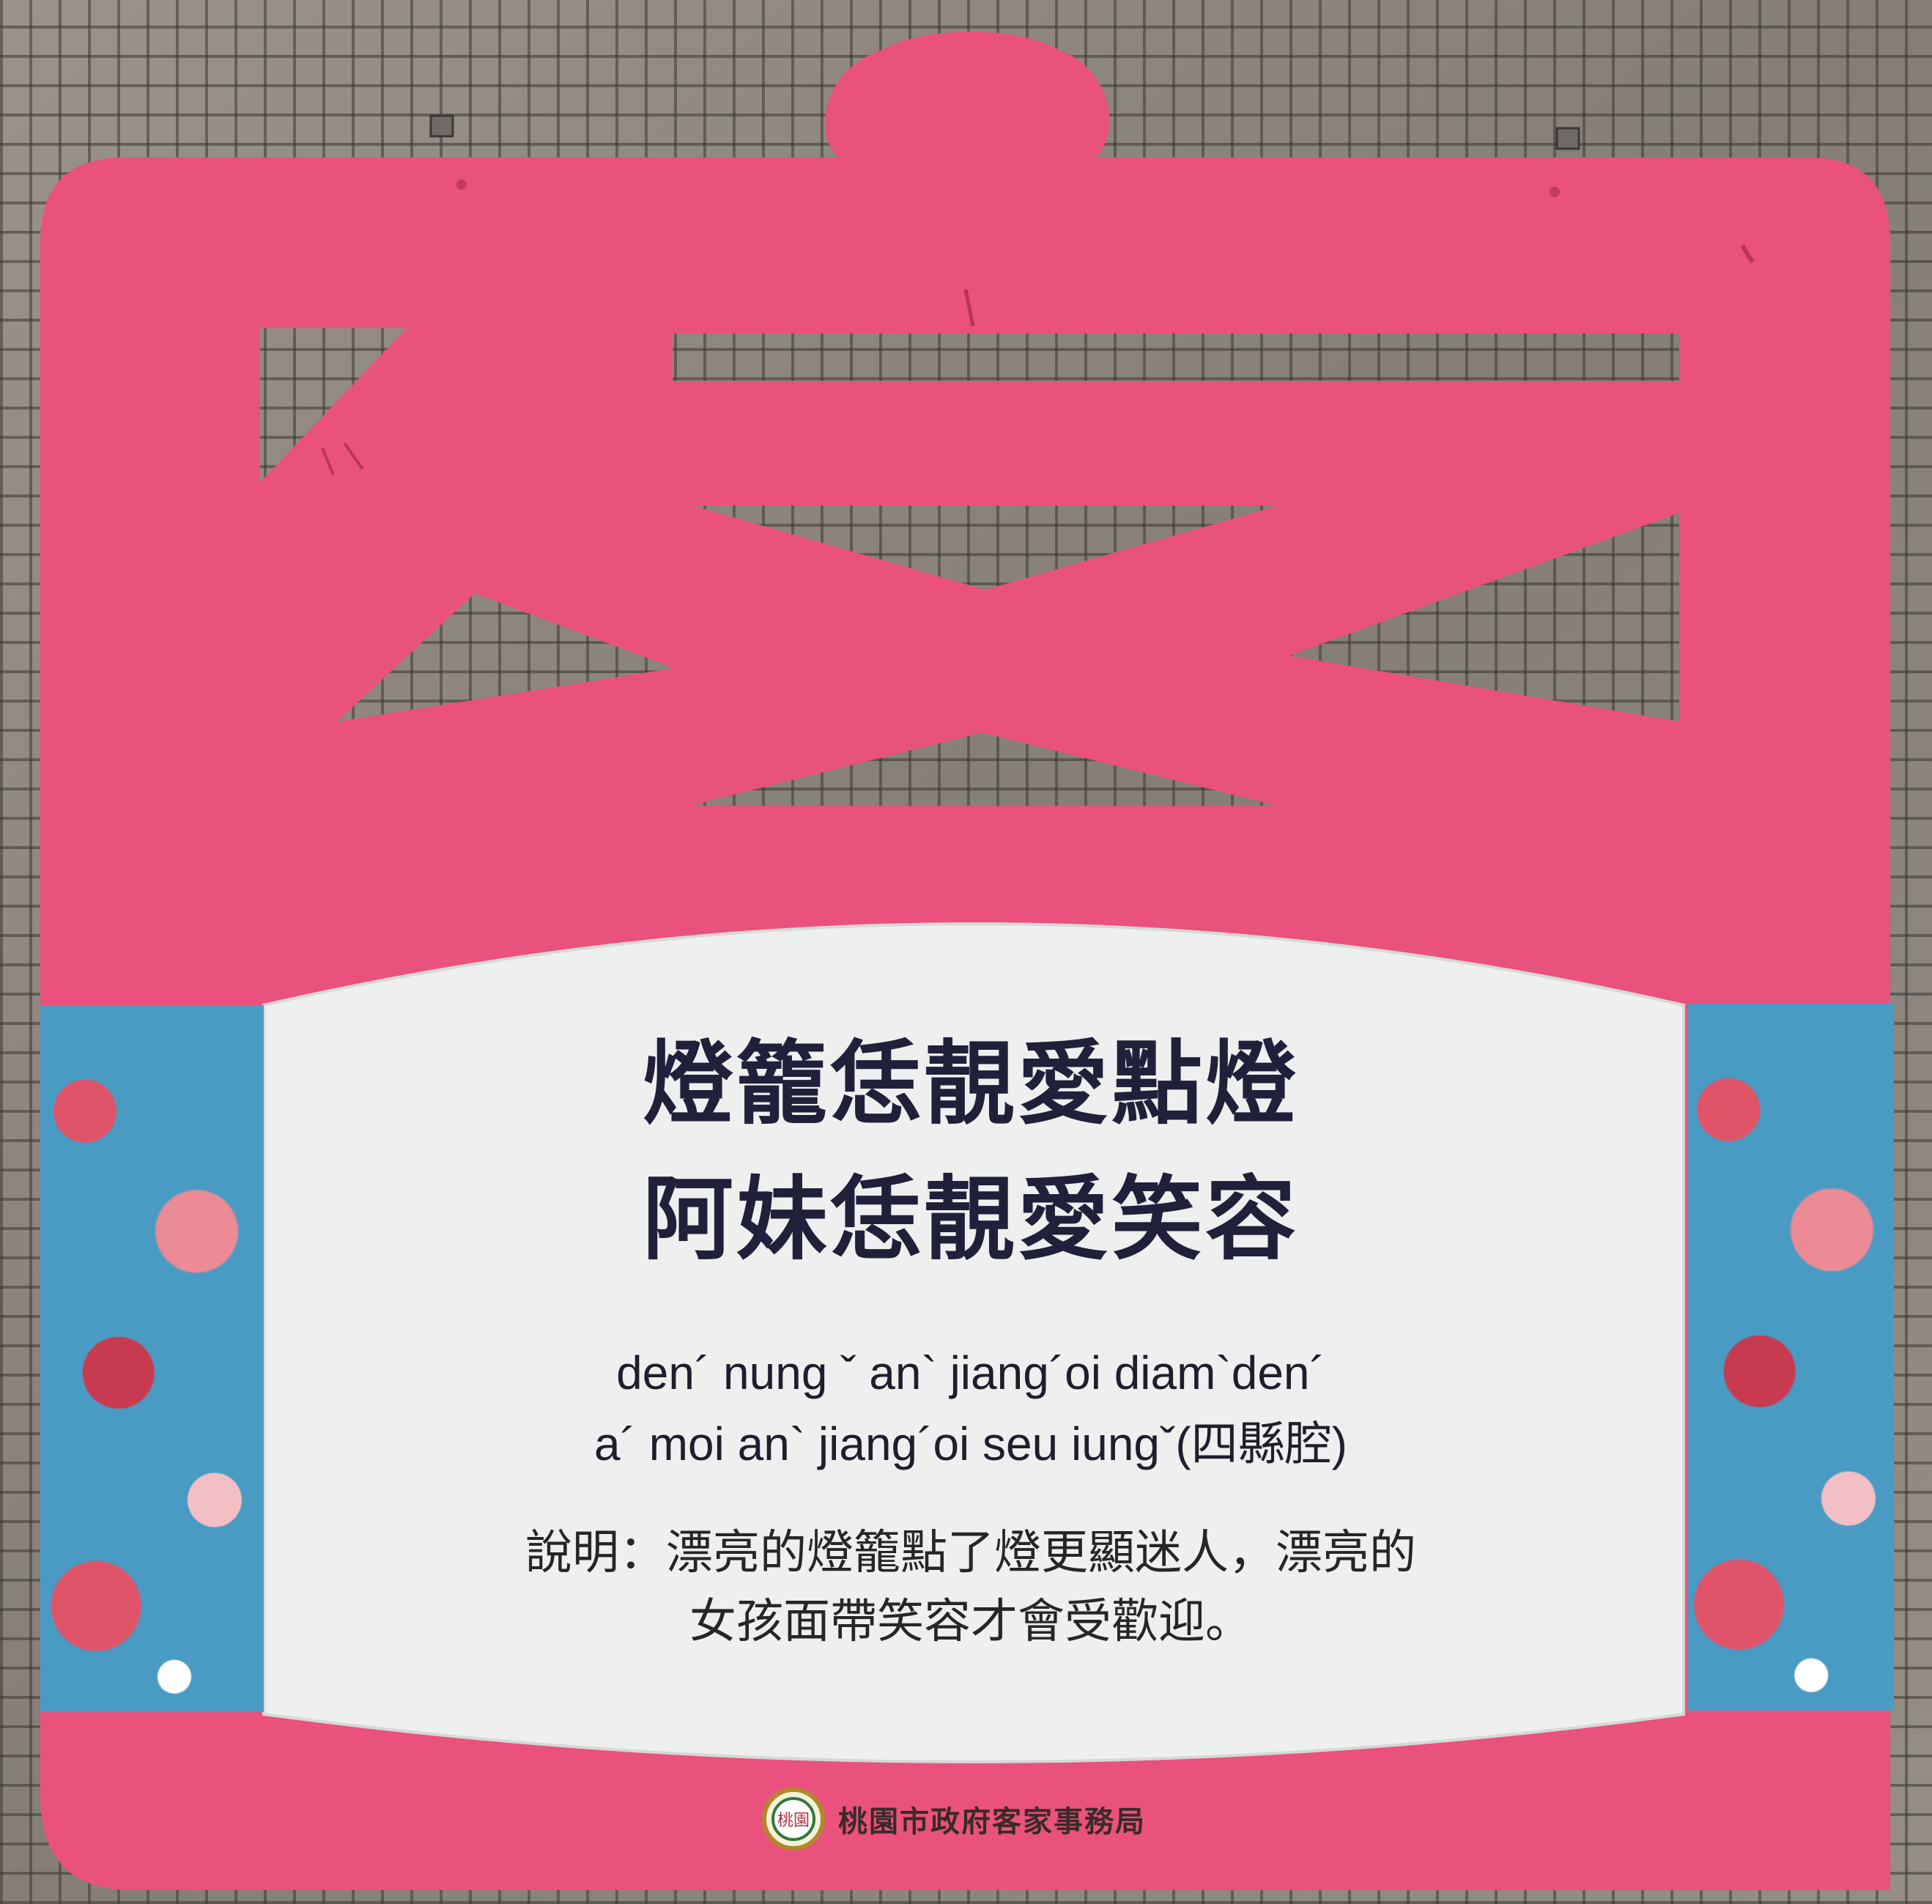 This screenshot has height=1904, width=1932. Describe the element at coordinates (970, 1084) in the screenshot. I see `heading-line-1: 燈籠恁靚愛點燈` at that location.